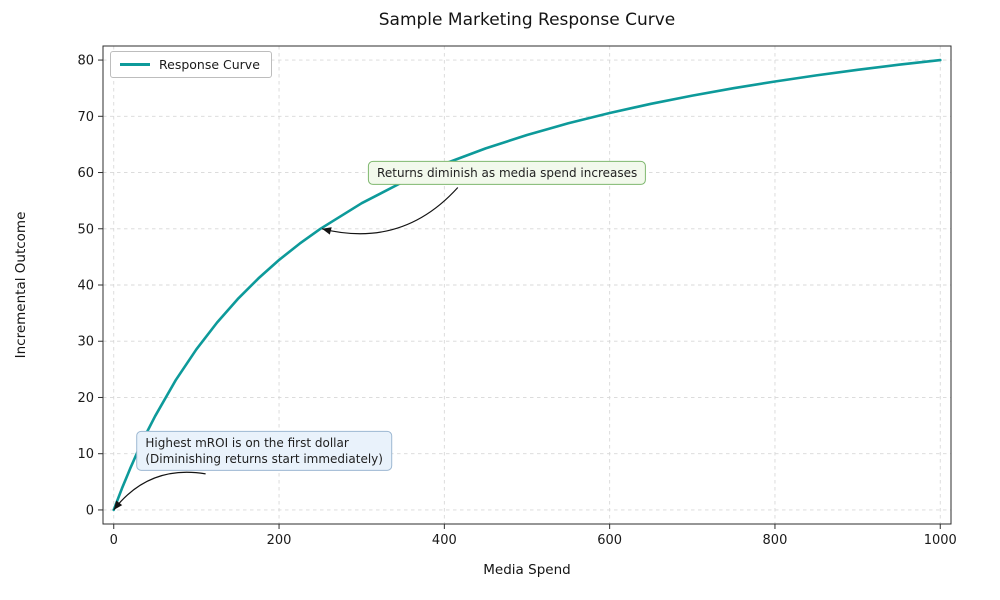 The height and width of the screenshot is (600, 1000). What do you see at coordinates (90, 510) in the screenshot?
I see `y-tick-label: 0` at bounding box center [90, 510].